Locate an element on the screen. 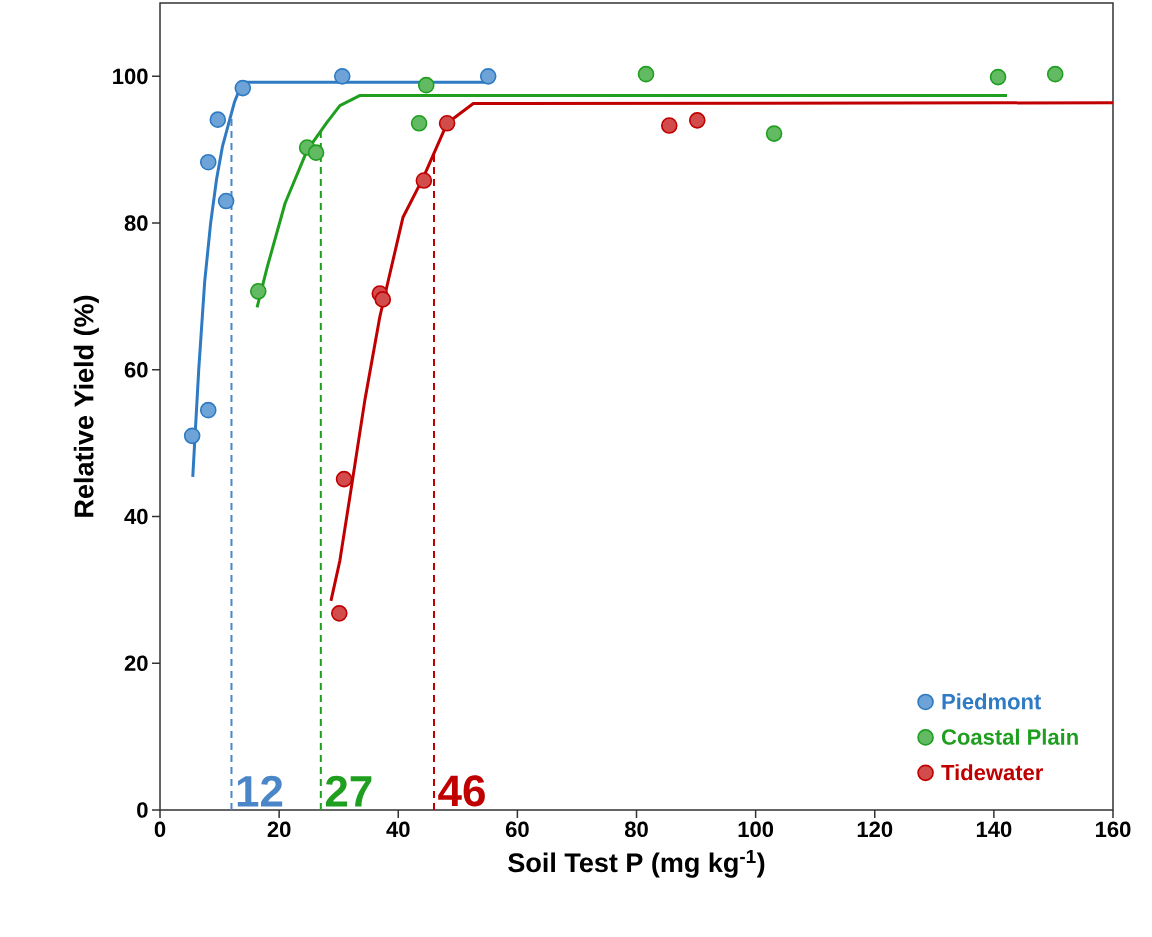 Image resolution: width=1152 pixels, height=937 pixels. y-tick-label: 80 is located at coordinates (136, 223).